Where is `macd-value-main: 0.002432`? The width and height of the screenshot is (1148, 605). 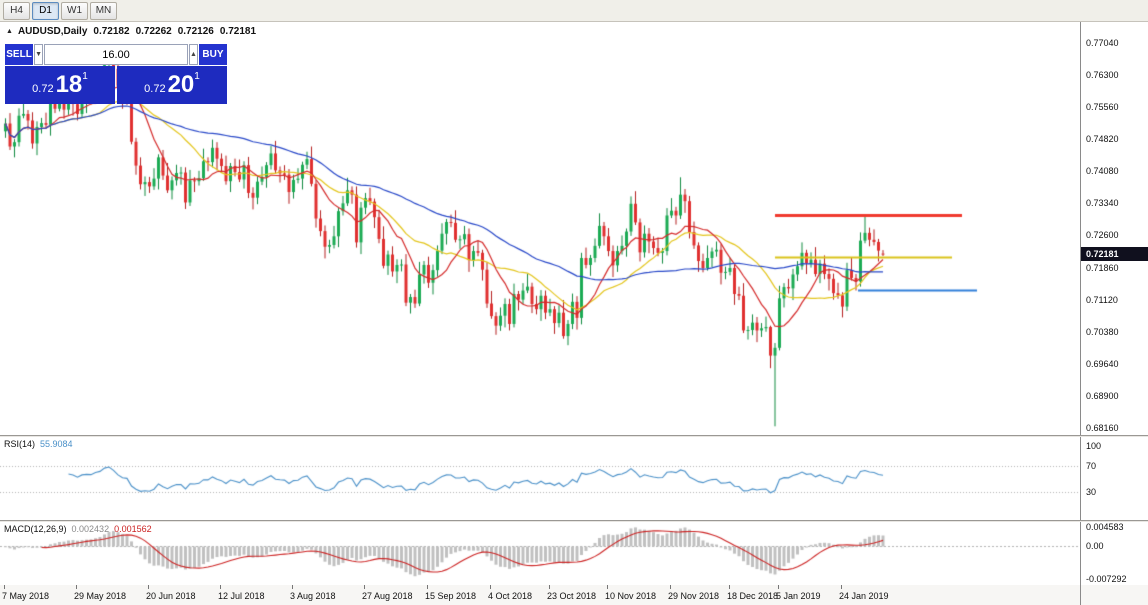
macd-value-main: 0.002432 is located at coordinates (90, 529).